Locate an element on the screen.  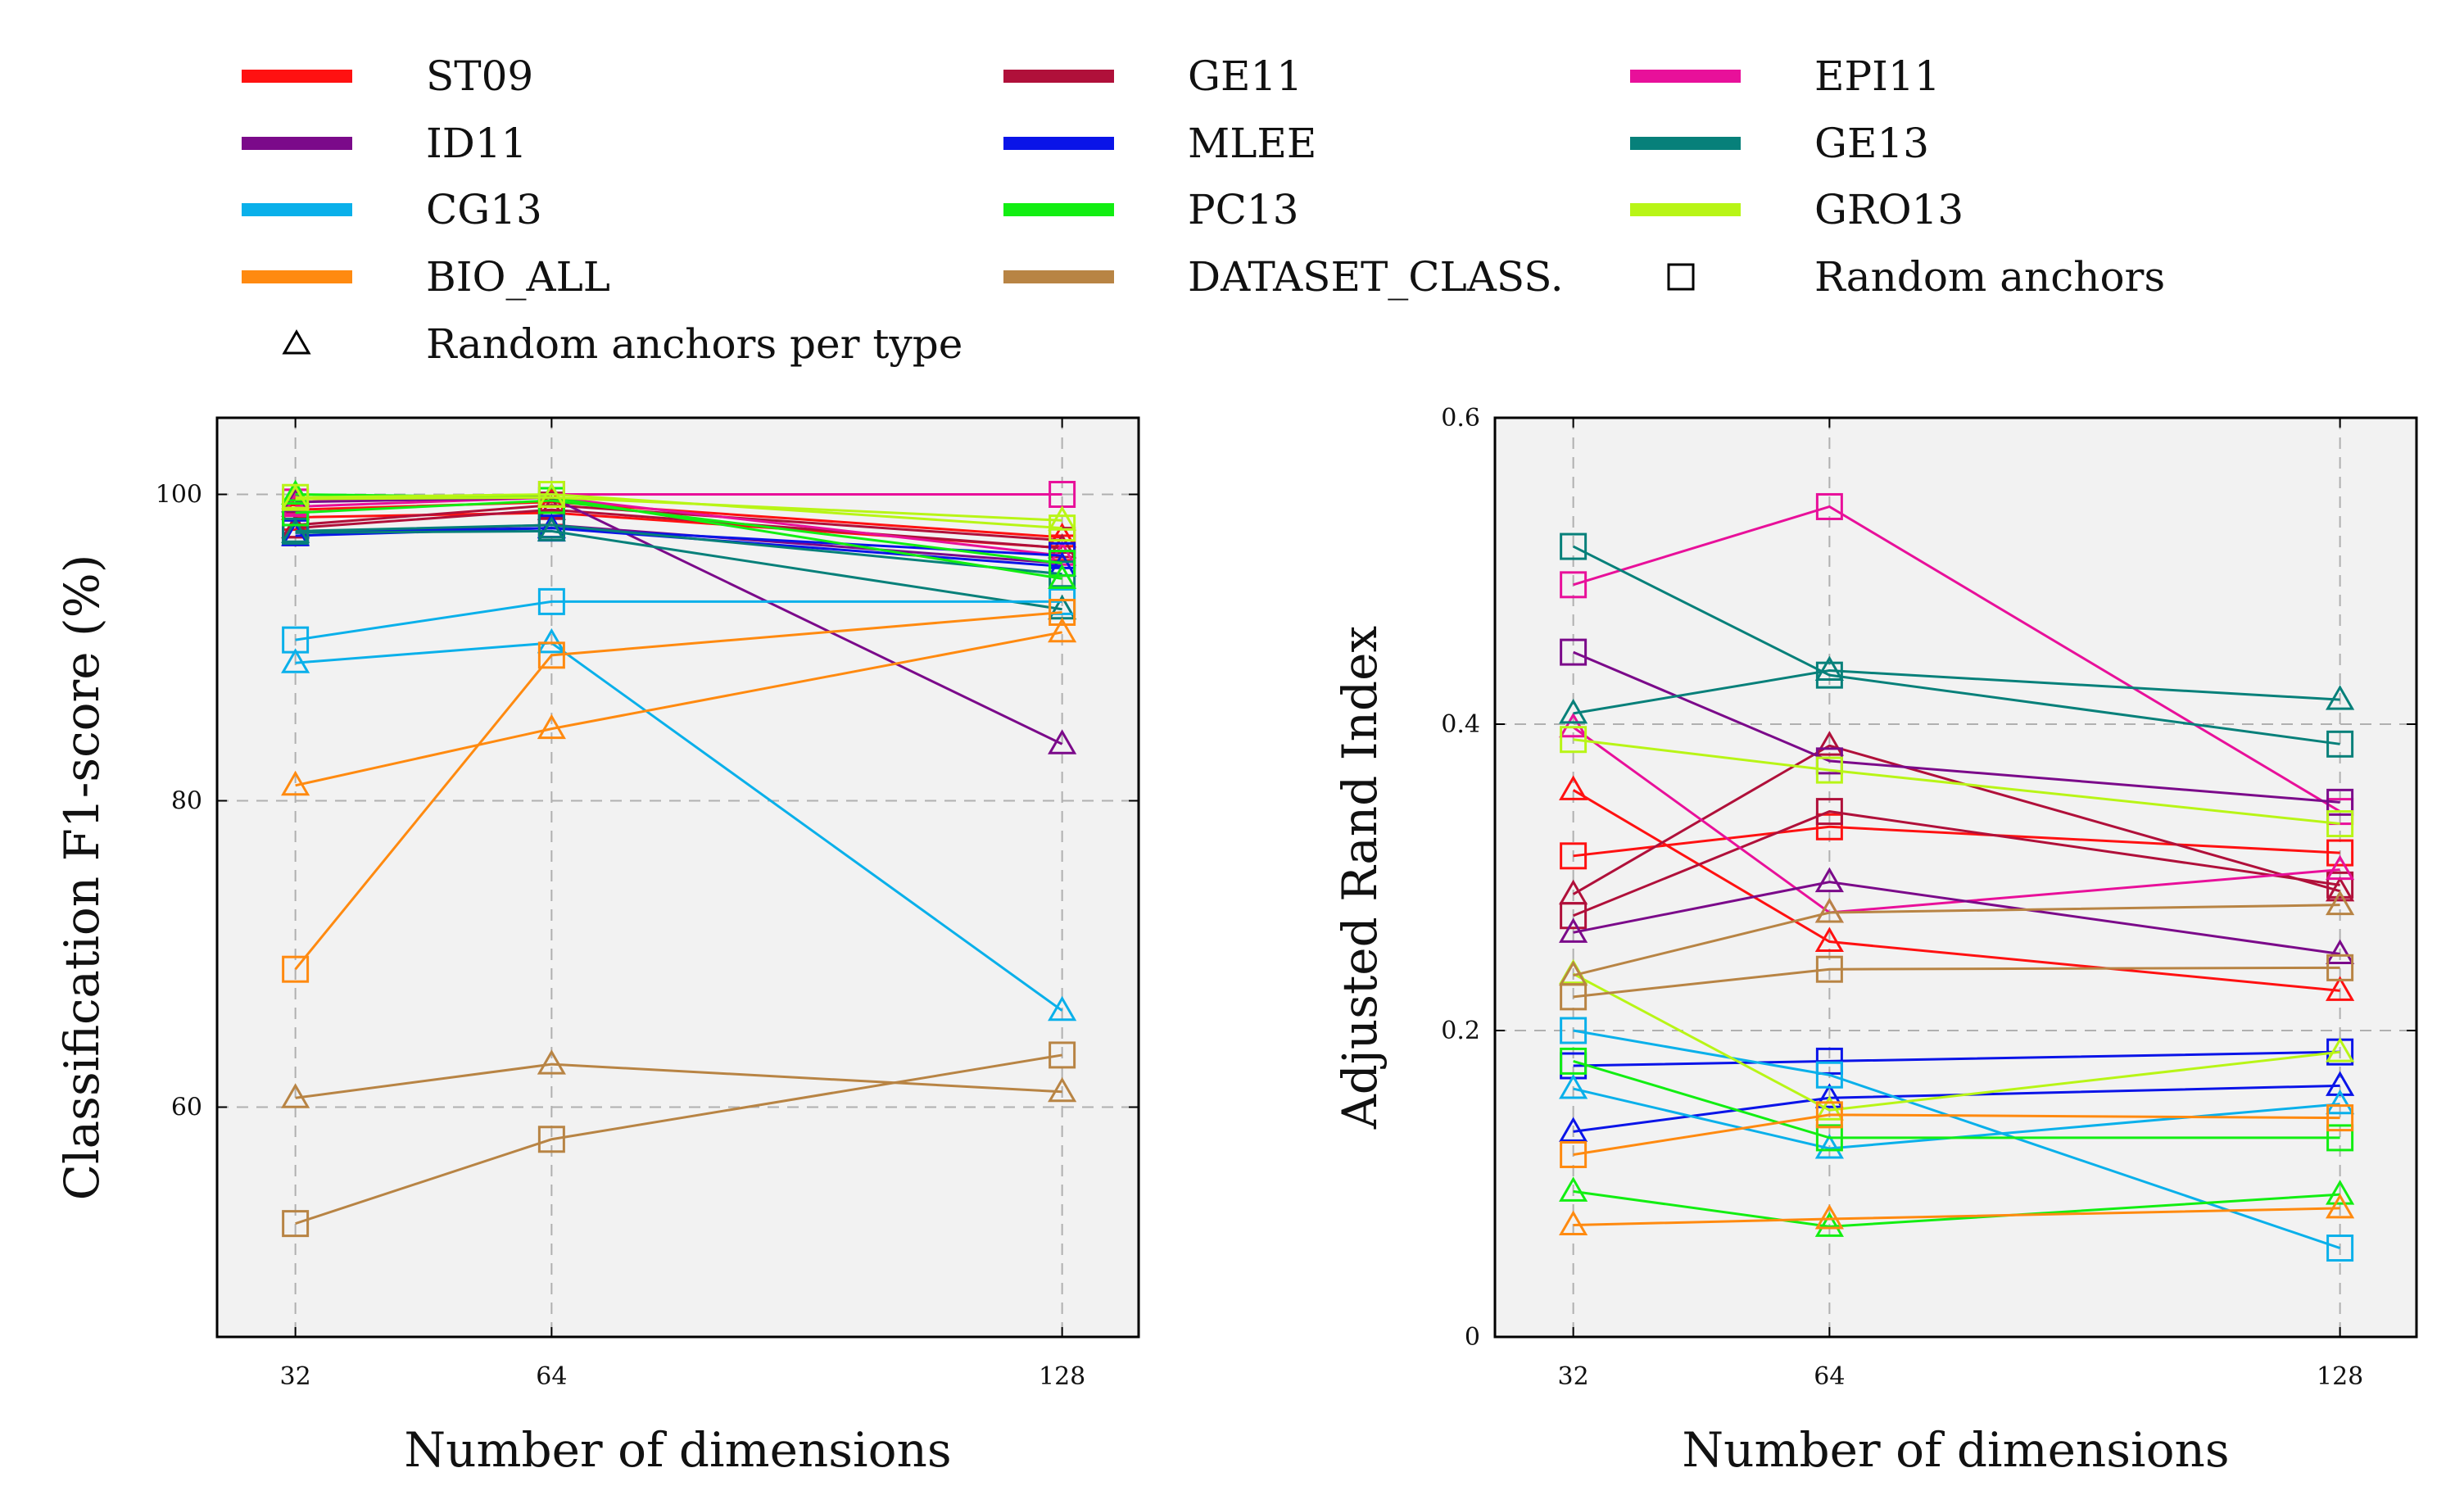
y-tick-label: 80 is located at coordinates (186, 801).